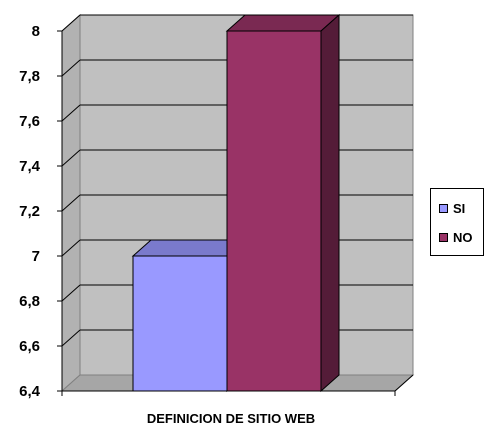  What do you see at coordinates (30, 391) in the screenshot?
I see `y-tick-label: 6,4` at bounding box center [30, 391].